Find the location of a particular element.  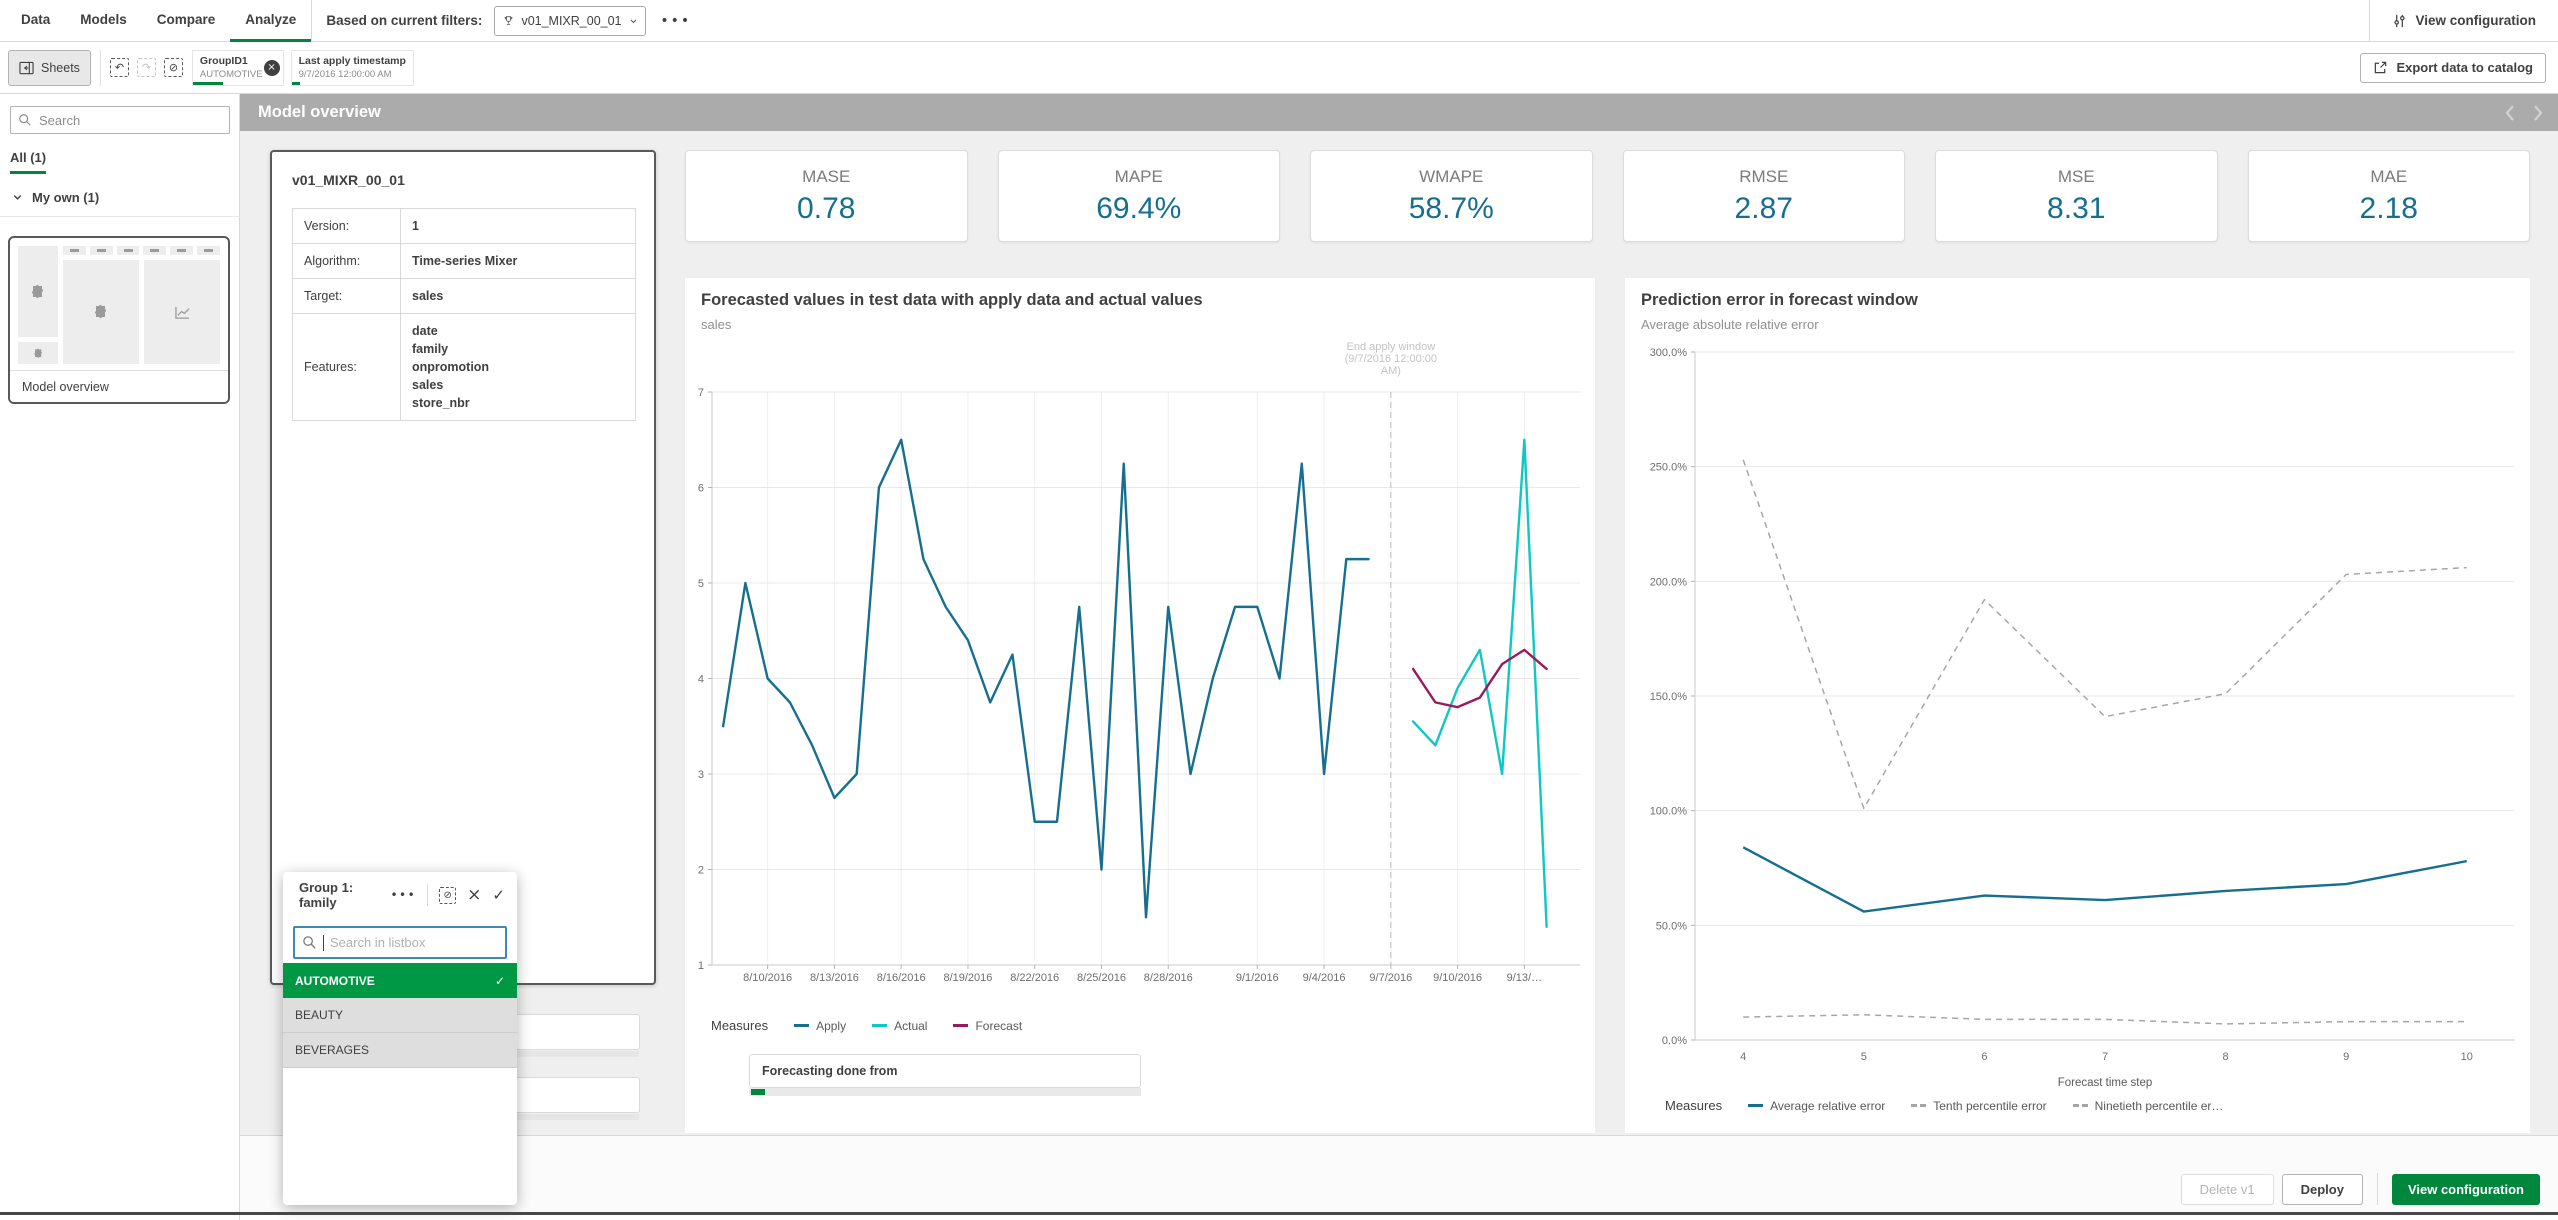

popup-clear-selection-button: ⊘ is located at coordinates (448, 895).